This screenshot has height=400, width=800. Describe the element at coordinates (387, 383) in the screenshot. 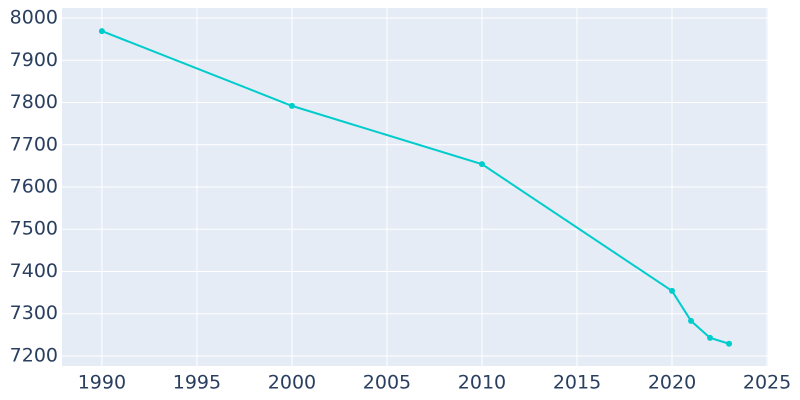

I see `x-tick-label: 2005` at that location.